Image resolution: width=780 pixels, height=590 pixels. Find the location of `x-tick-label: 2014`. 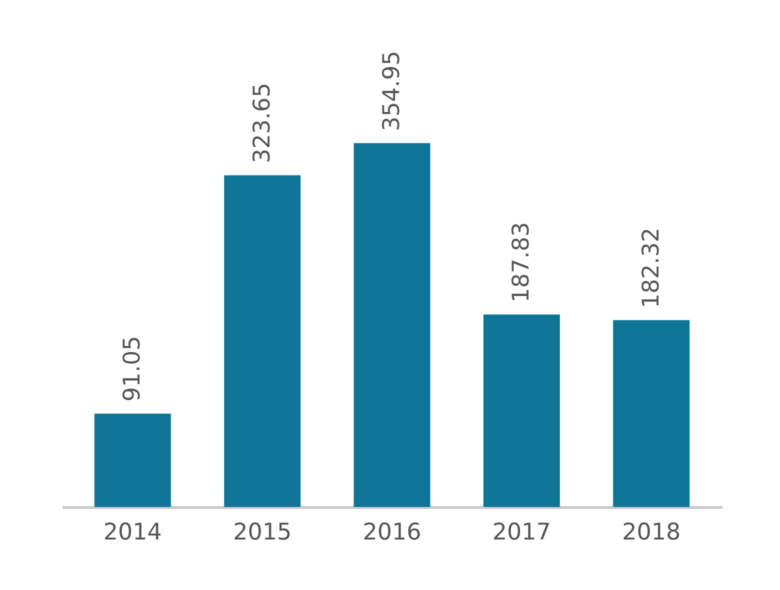

x-tick-label: 2014 is located at coordinates (132, 533).